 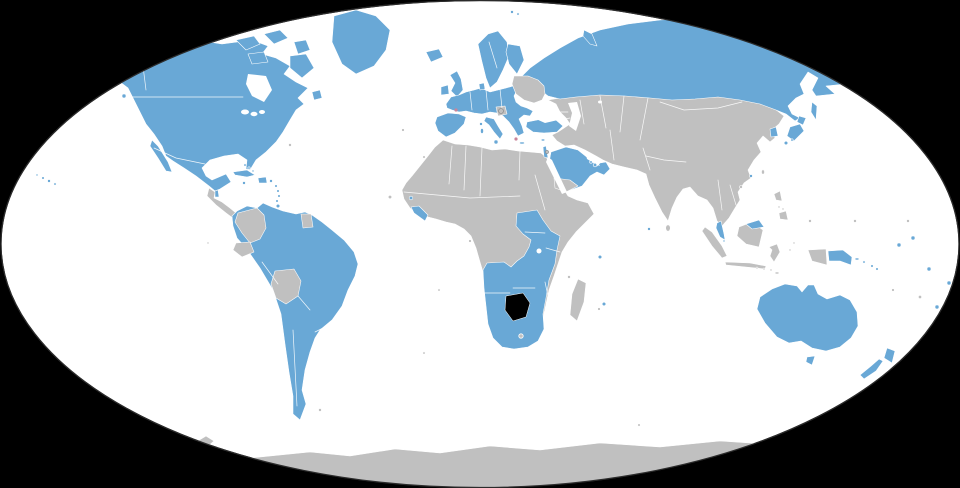 What do you see at coordinates (528, 89) in the screenshot?
I see `country-ukraine-belarus` at bounding box center [528, 89].